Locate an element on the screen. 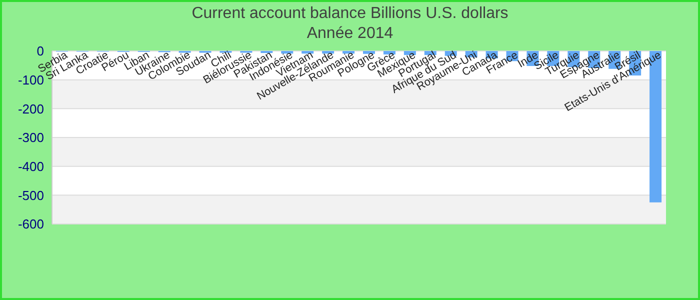  y-tick-label: -600 is located at coordinates (31, 224).